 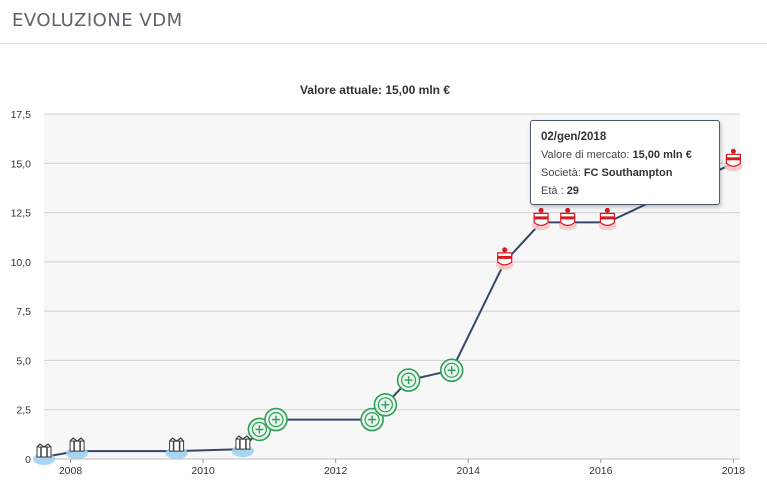 I want to click on tooltip-age-label: Età :, so click(x=552, y=191).